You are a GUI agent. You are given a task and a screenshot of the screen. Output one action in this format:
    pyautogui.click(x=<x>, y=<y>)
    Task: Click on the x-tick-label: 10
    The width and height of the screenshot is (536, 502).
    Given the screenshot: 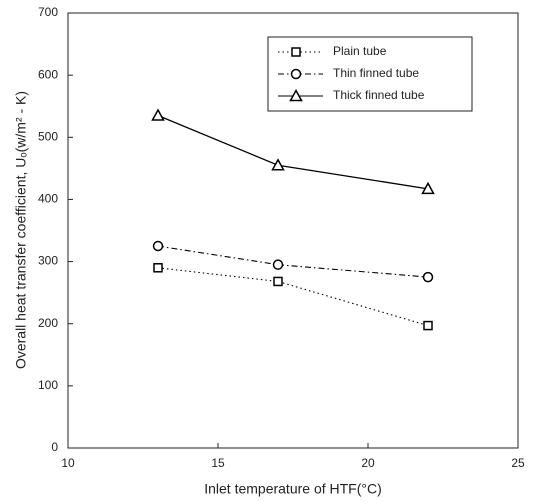 What is the action you would take?
    pyautogui.click(x=68, y=463)
    